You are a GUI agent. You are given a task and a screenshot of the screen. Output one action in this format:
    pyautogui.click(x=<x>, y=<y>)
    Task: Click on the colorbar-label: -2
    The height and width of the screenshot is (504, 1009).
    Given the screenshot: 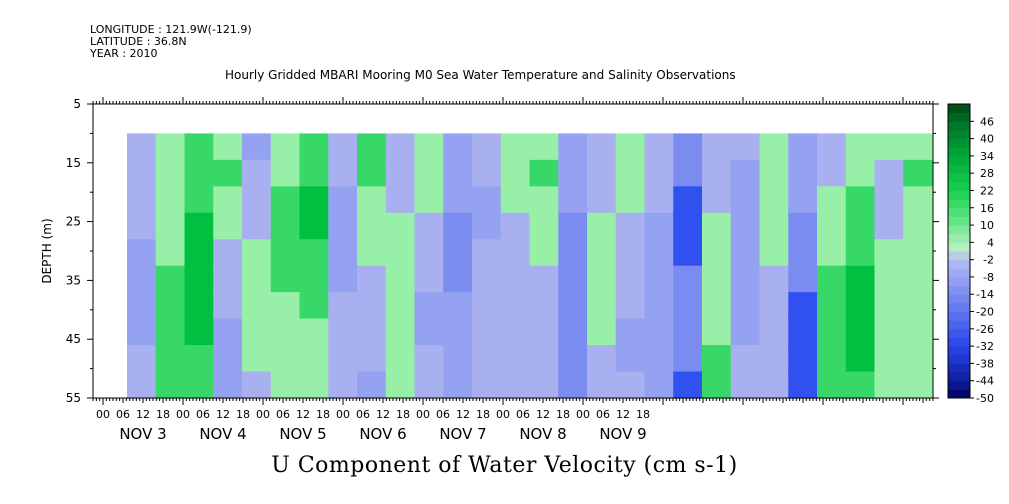 What is the action you would take?
    pyautogui.click(x=988, y=260)
    